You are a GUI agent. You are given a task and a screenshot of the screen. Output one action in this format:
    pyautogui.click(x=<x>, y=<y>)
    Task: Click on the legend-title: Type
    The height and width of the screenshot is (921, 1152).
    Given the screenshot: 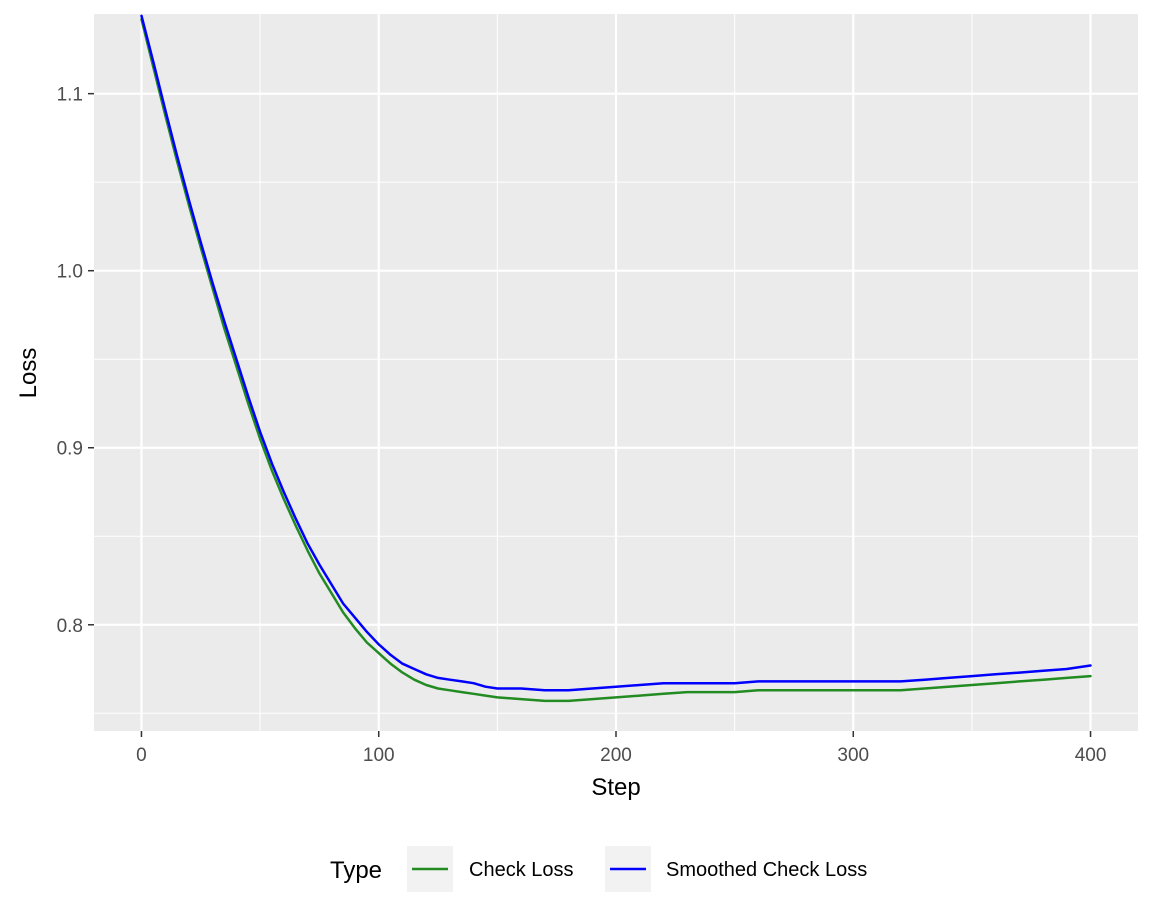 What is the action you would take?
    pyautogui.click(x=356, y=870)
    